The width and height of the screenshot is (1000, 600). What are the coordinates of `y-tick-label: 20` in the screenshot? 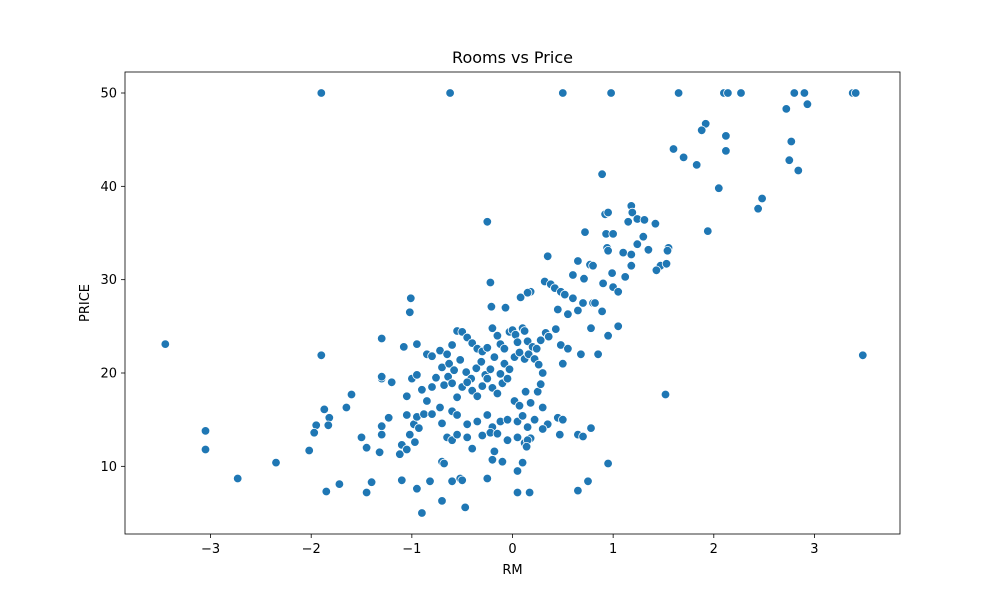 It's located at (108, 374).